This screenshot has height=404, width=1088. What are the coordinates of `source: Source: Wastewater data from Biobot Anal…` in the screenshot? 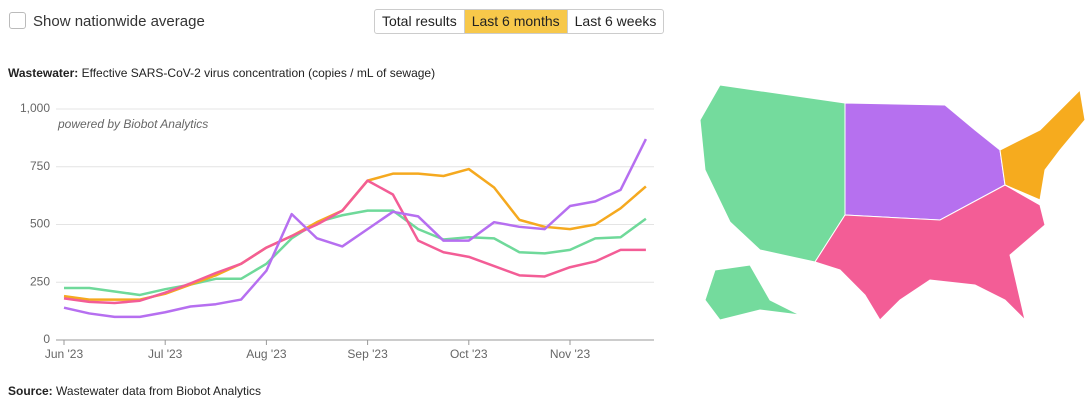 It's located at (134, 391).